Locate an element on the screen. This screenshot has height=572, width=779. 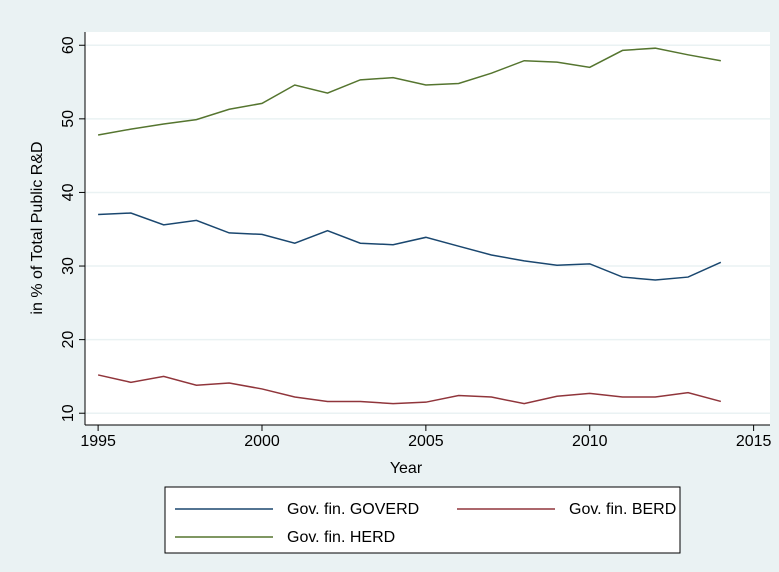
legend is located at coordinates (422, 520).